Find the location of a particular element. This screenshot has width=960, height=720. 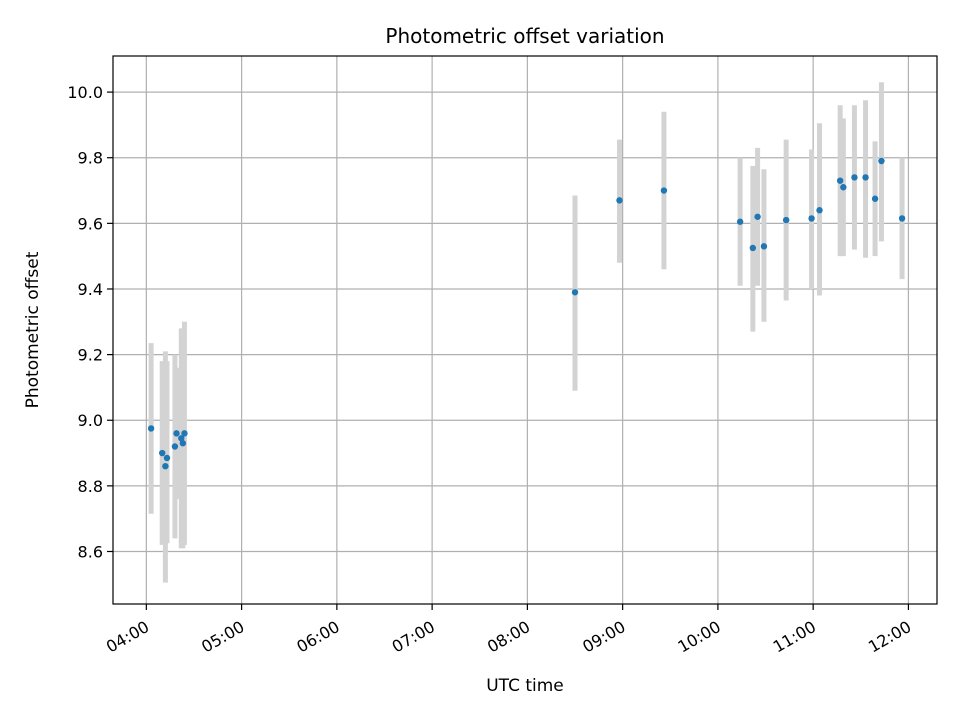

y-tick-label: 8.8 is located at coordinates (90, 486).